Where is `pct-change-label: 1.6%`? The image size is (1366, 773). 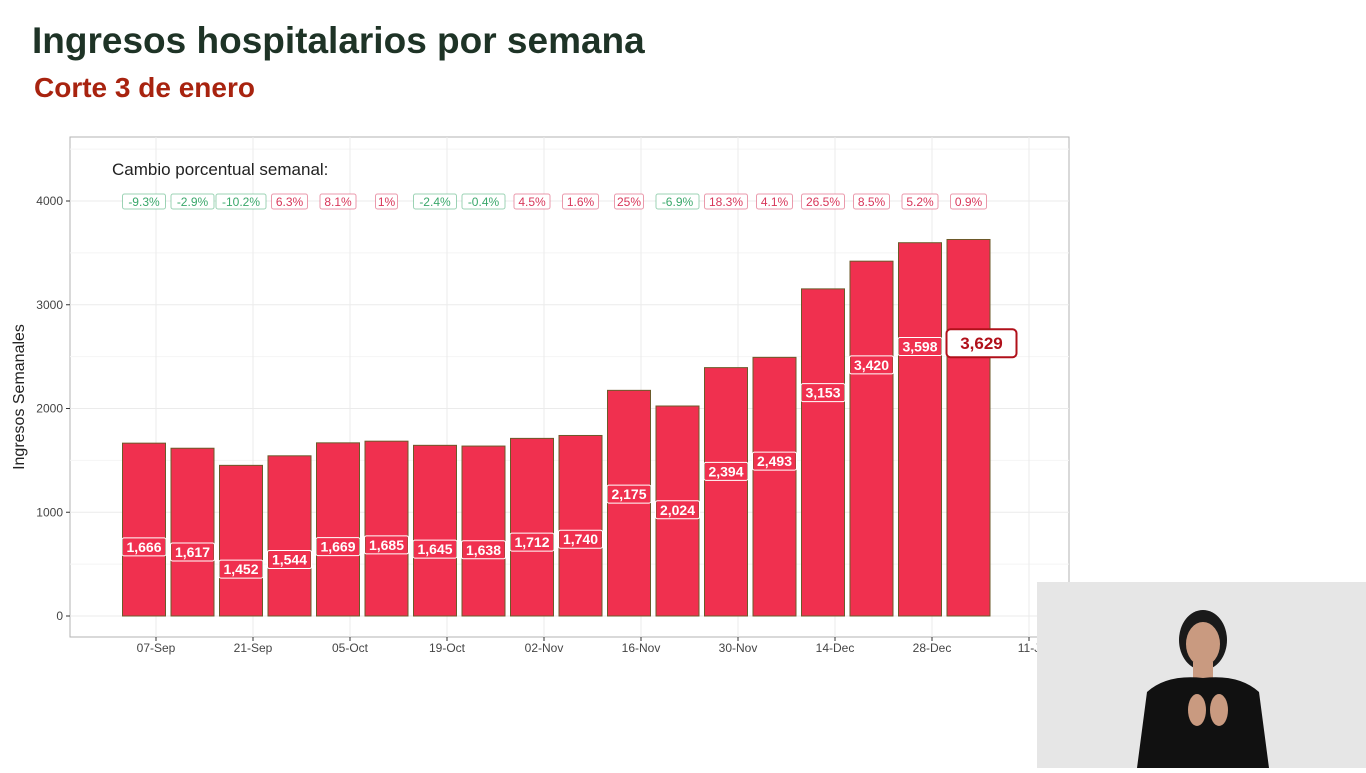 pct-change-label: 1.6% is located at coordinates (581, 202).